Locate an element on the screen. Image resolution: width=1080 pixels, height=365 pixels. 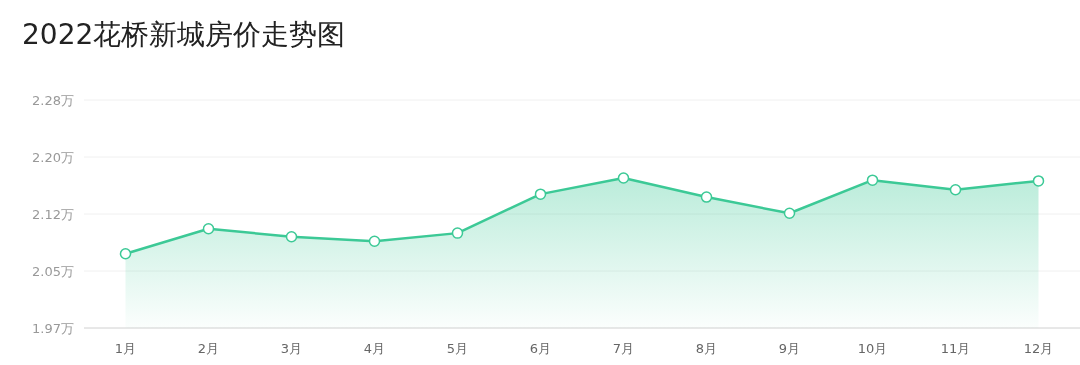
y-tick-label: 2.20万 is located at coordinates (53, 157).